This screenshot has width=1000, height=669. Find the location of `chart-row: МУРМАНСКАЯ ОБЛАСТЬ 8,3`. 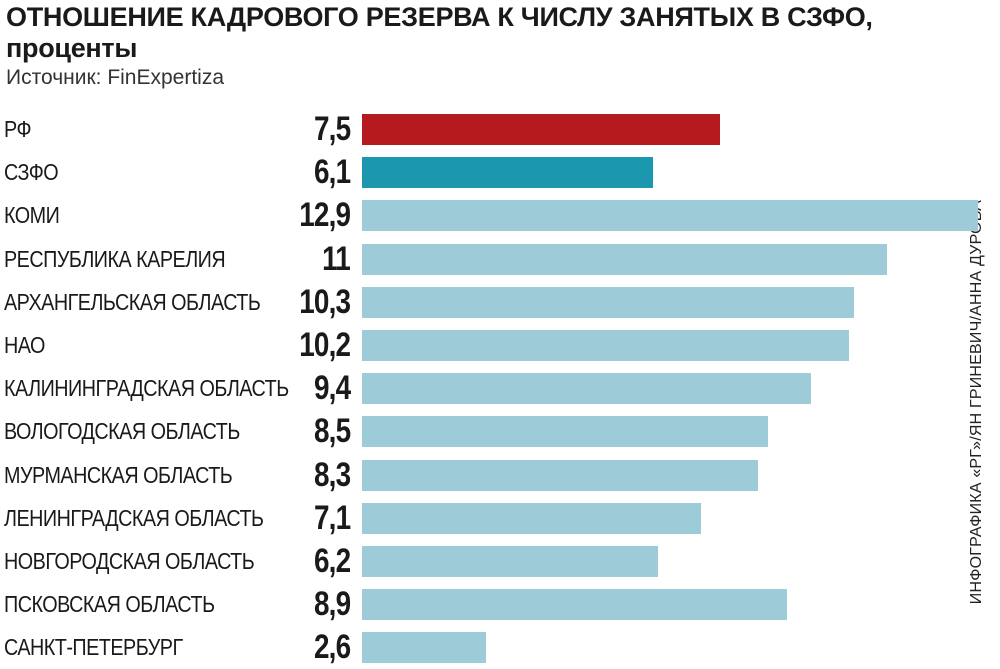

chart-row: МУРМАНСКАЯ ОБЛАСТЬ 8,3 is located at coordinates (495, 475).